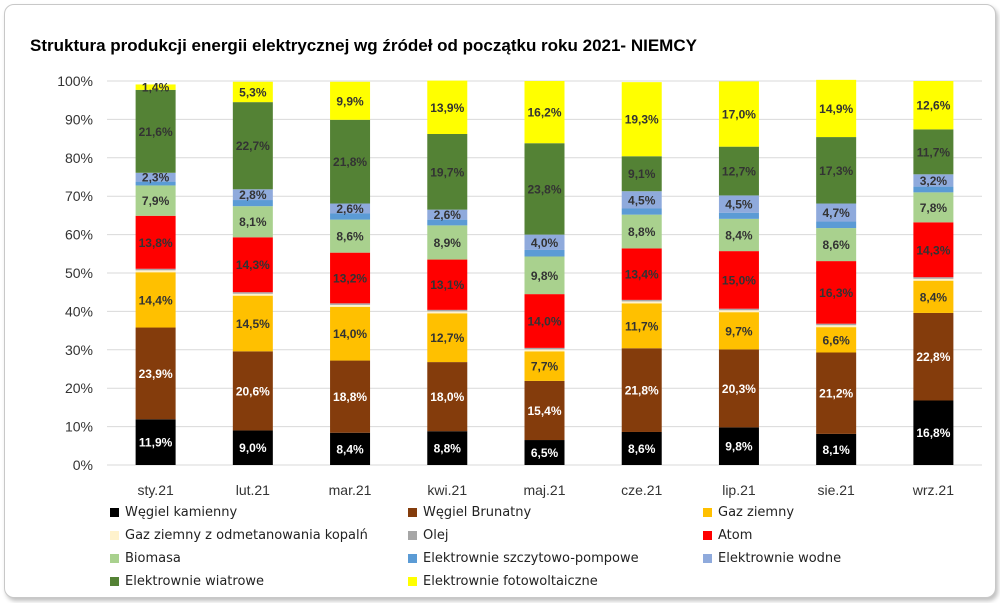 This screenshot has height=603, width=1000. I want to click on y-tick-label: 0%, so click(83, 465).